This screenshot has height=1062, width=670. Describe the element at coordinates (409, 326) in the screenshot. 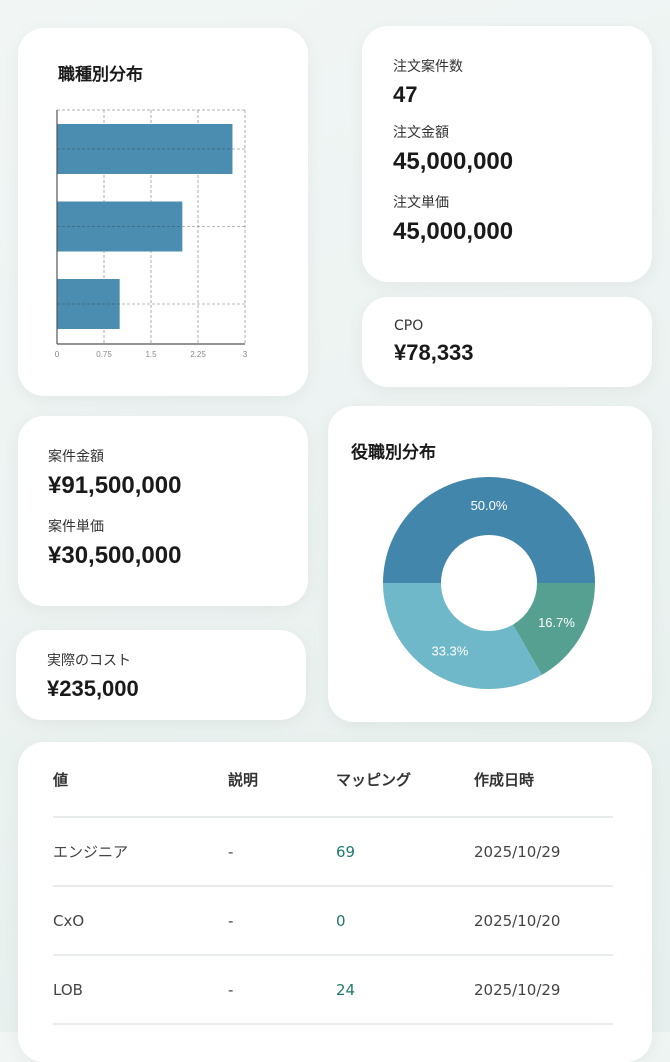

I see `cpo-label: CPO` at that location.